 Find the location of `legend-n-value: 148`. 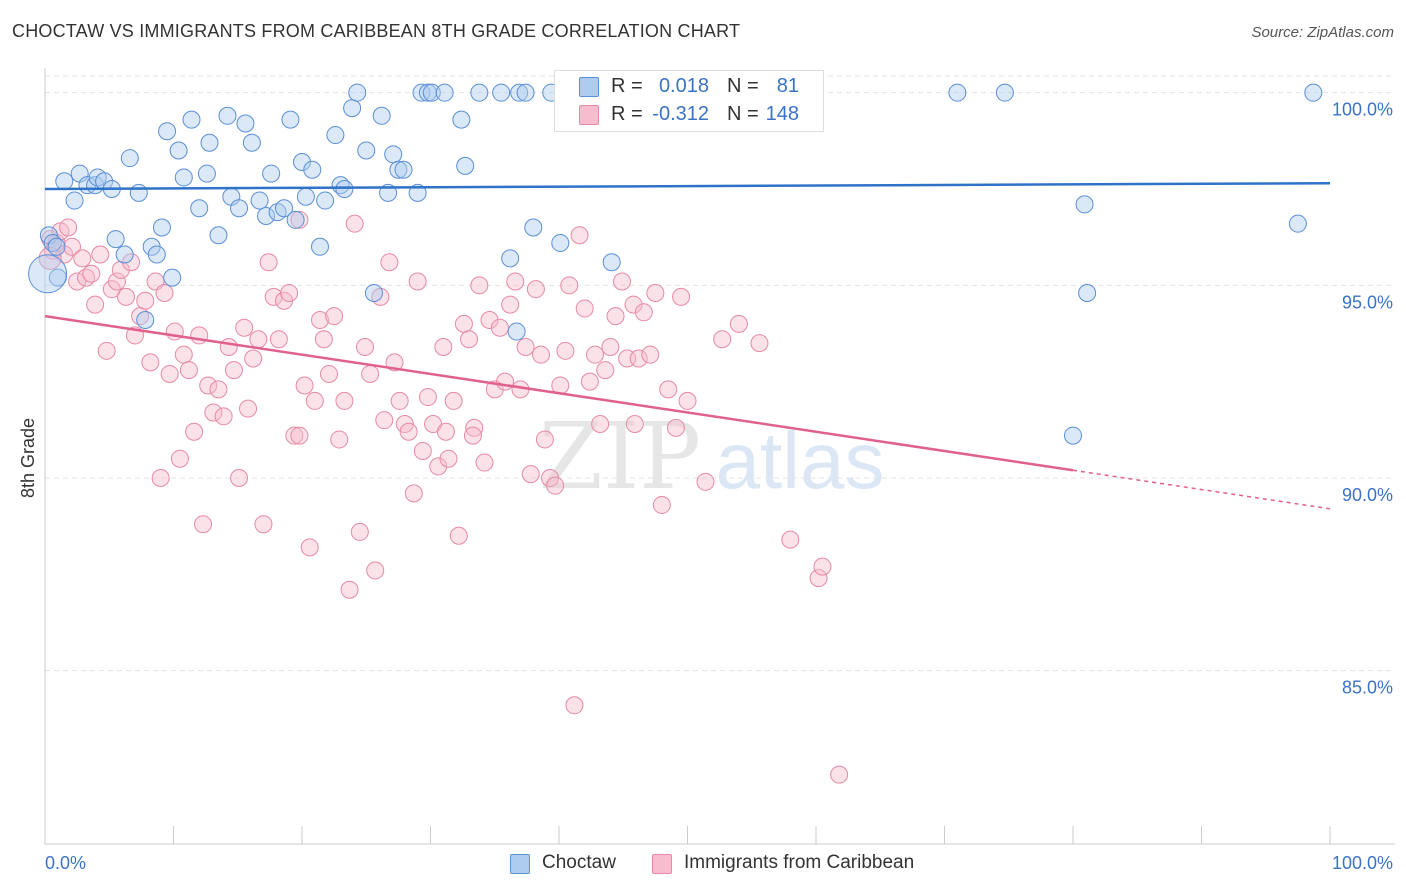

legend-n-value: 148 is located at coordinates (782, 114).